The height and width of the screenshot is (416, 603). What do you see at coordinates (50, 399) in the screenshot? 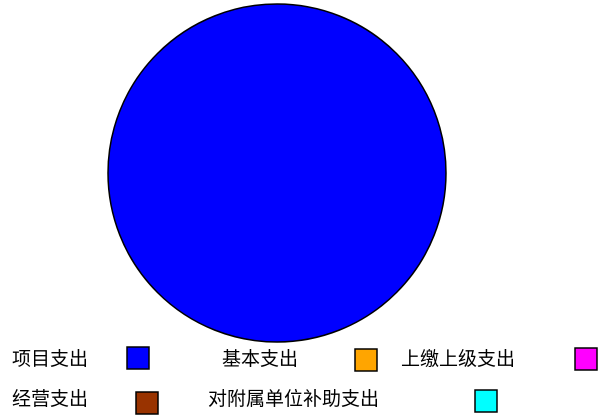
I see `legend-label-3: 经营支出` at bounding box center [50, 399].